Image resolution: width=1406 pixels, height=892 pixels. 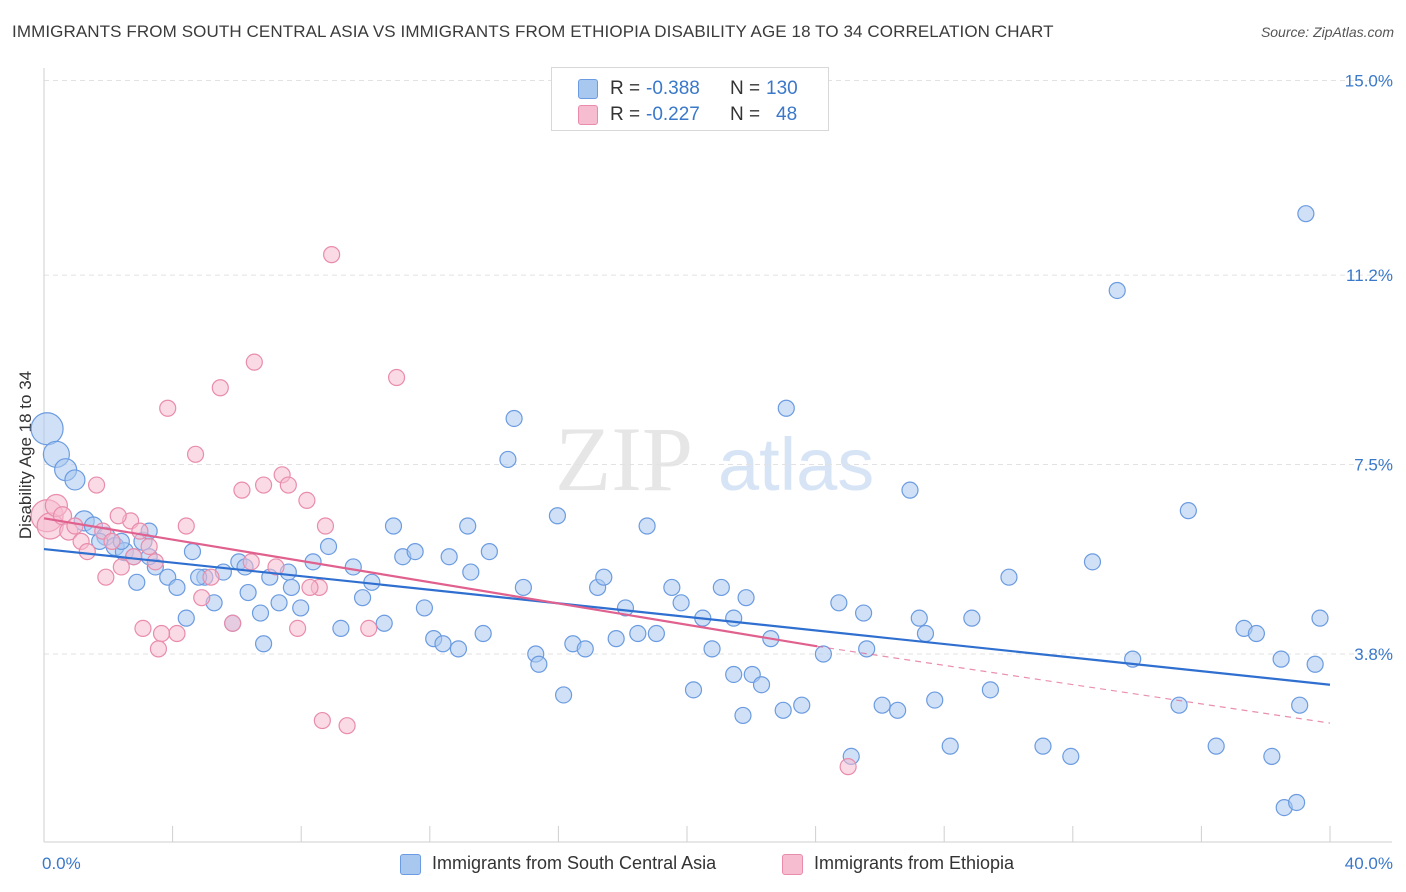 I want to click on watermark: ZIP atlas, so click(x=714, y=459).